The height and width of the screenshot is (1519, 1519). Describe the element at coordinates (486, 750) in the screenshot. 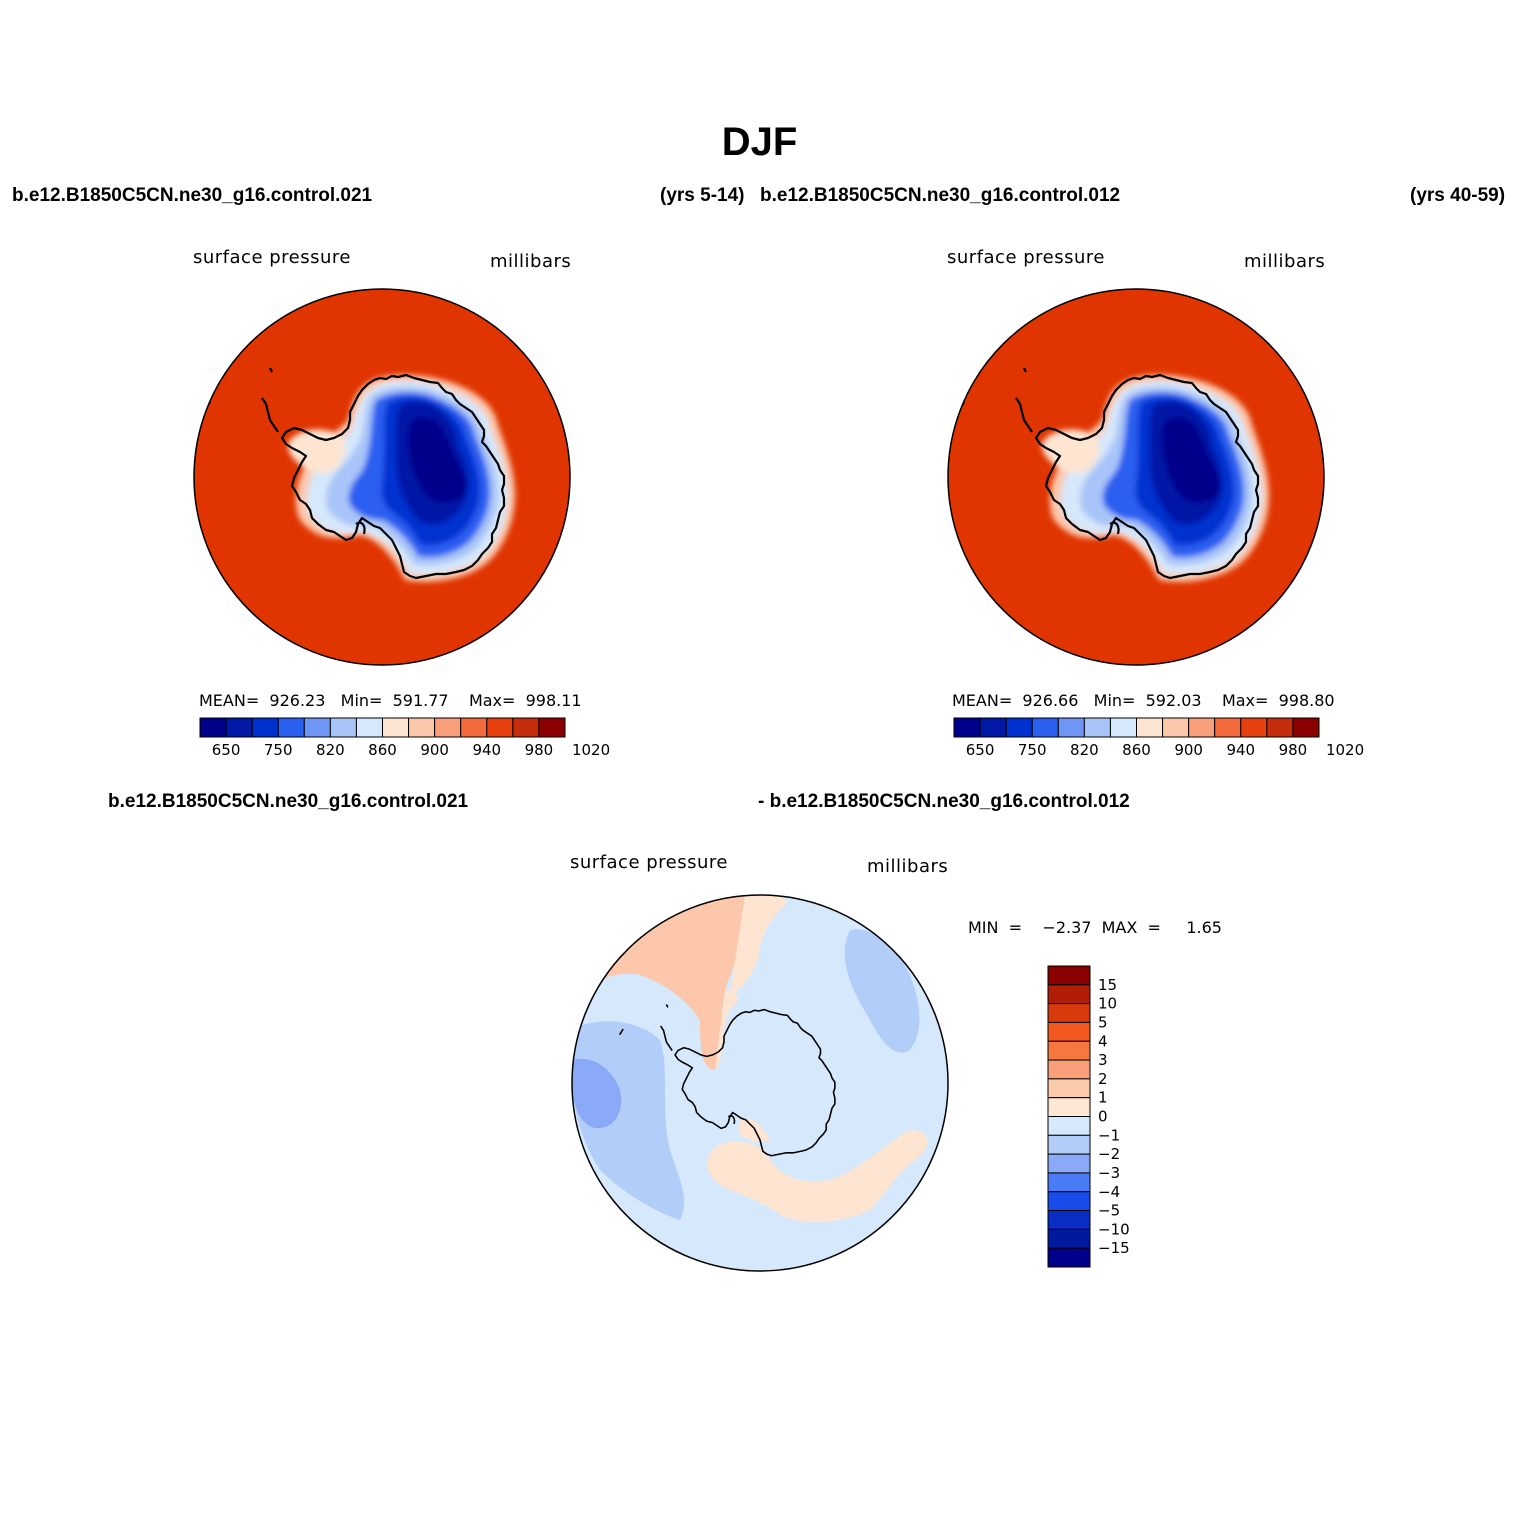

I see `left-colorbar-tick-label: 940` at that location.